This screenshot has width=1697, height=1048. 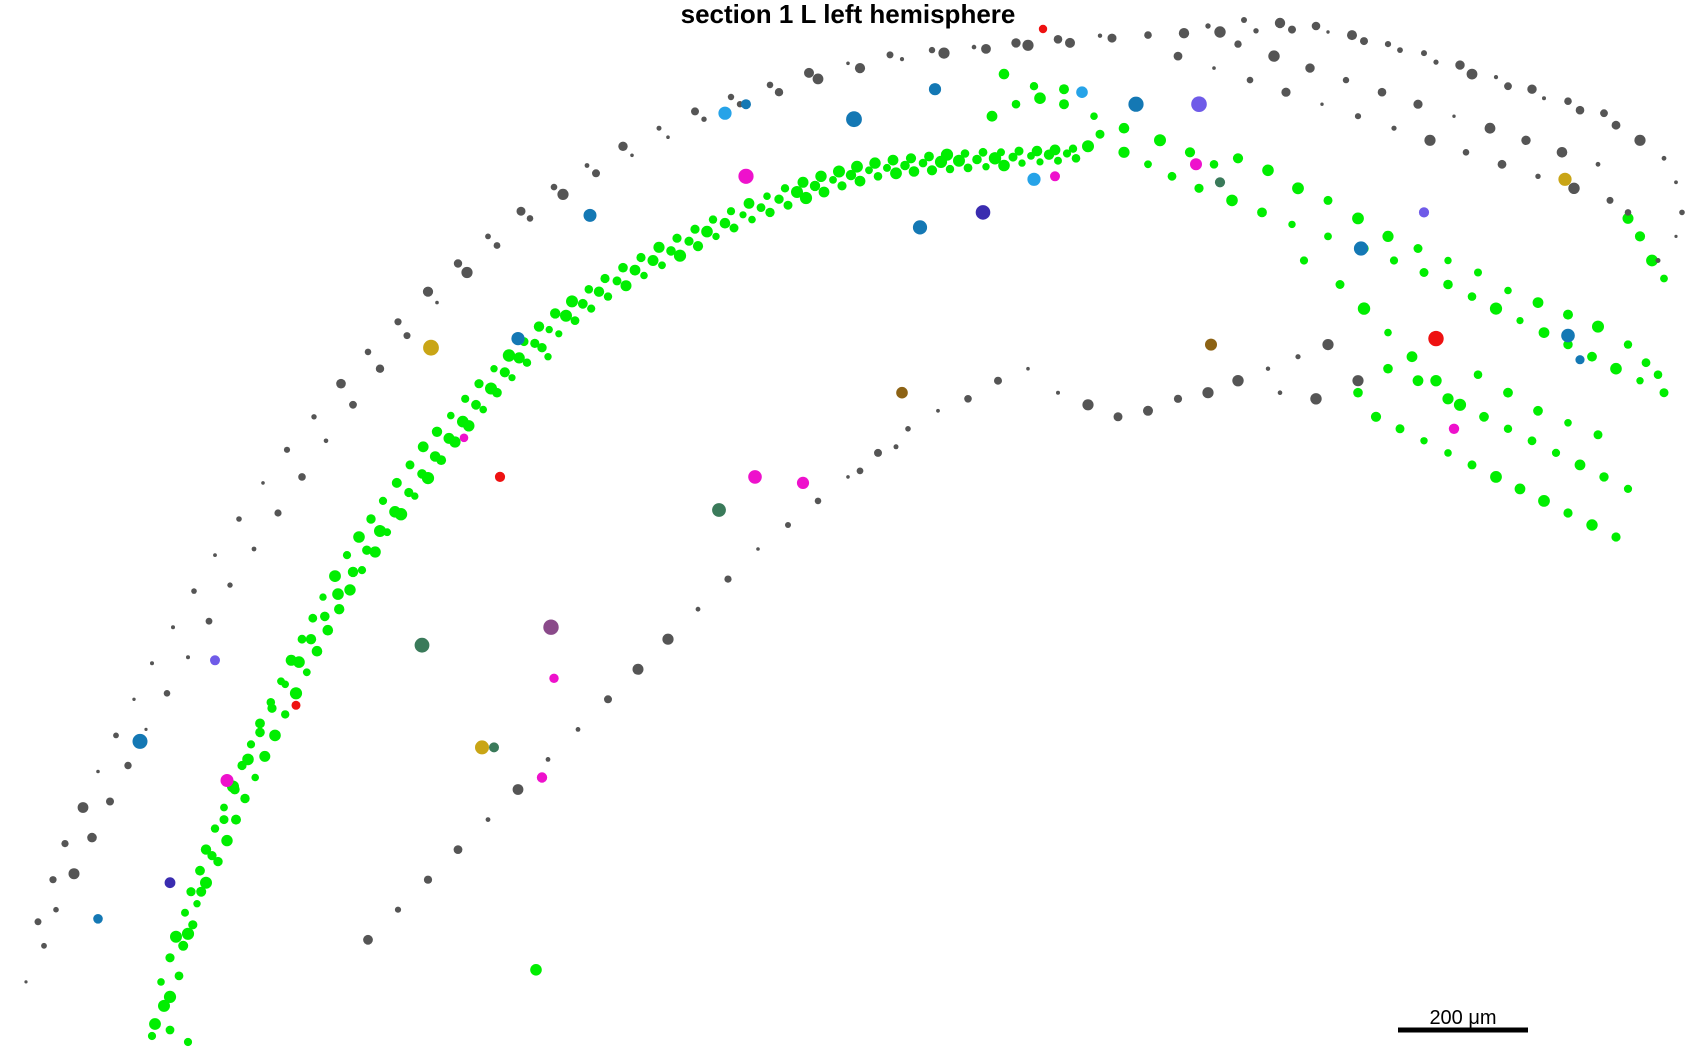 What do you see at coordinates (725, 113) in the screenshot?
I see `cell-point-sky` at bounding box center [725, 113].